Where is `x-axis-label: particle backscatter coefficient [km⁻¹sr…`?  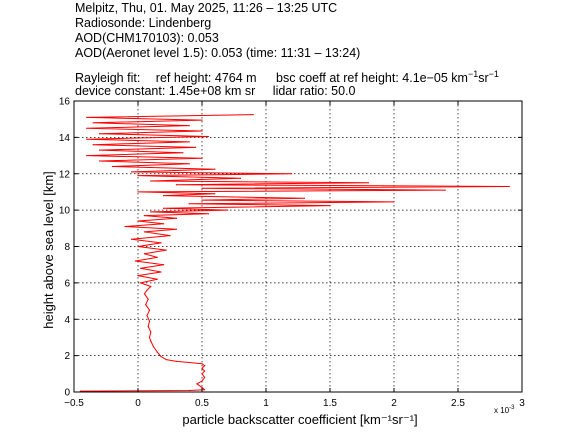
x-axis-label: particle backscatter coefficient [km⁻¹sr… is located at coordinates (299, 419).